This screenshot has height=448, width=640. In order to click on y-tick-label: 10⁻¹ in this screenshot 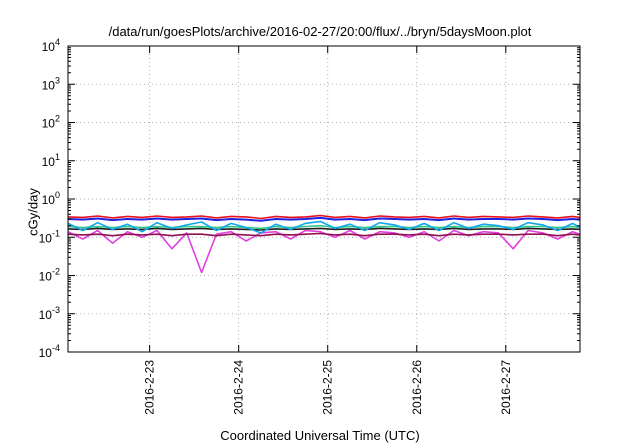, I will do `click(49, 236)`.